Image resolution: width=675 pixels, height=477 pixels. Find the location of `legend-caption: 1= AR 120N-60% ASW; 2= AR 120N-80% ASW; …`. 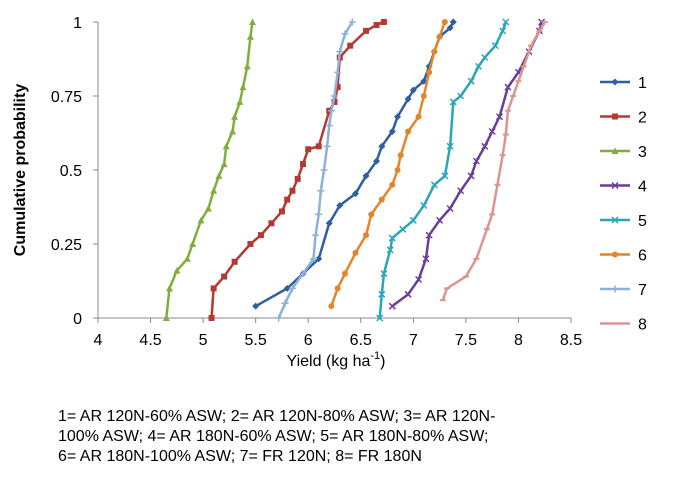

legend-caption: 1= AR 120N-60% ASW; 2= AR 120N-80% ASW; … is located at coordinates (363, 437).